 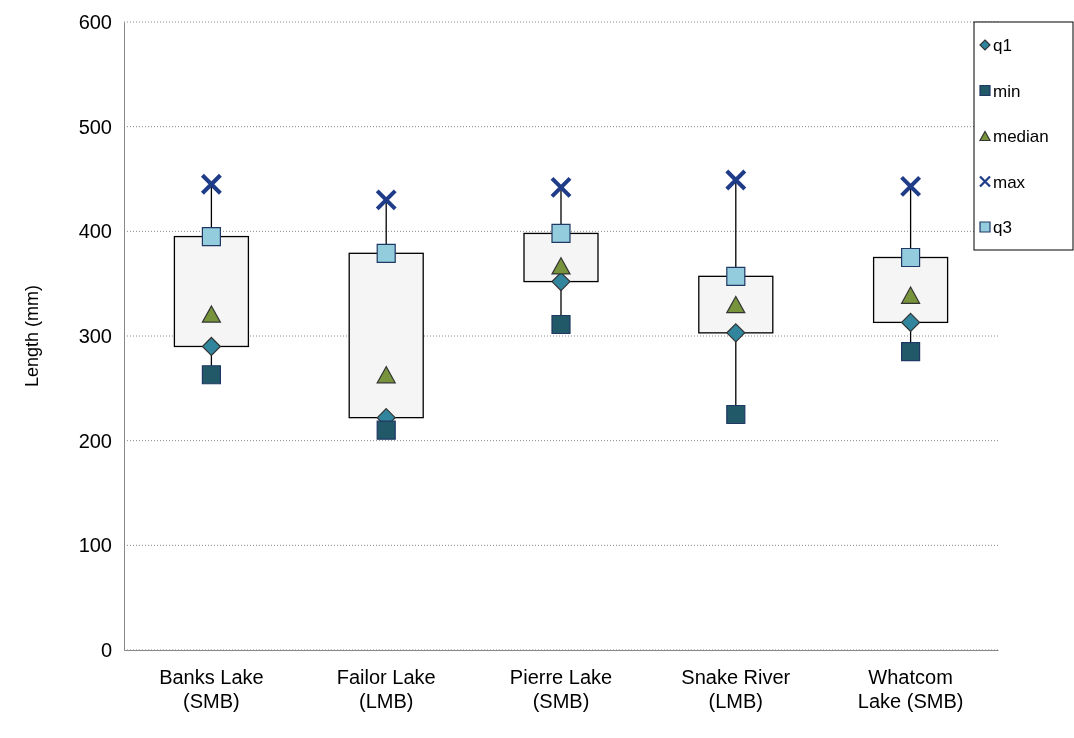 What do you see at coordinates (32, 336) in the screenshot?
I see `y-axis-title: Length (mm)` at bounding box center [32, 336].